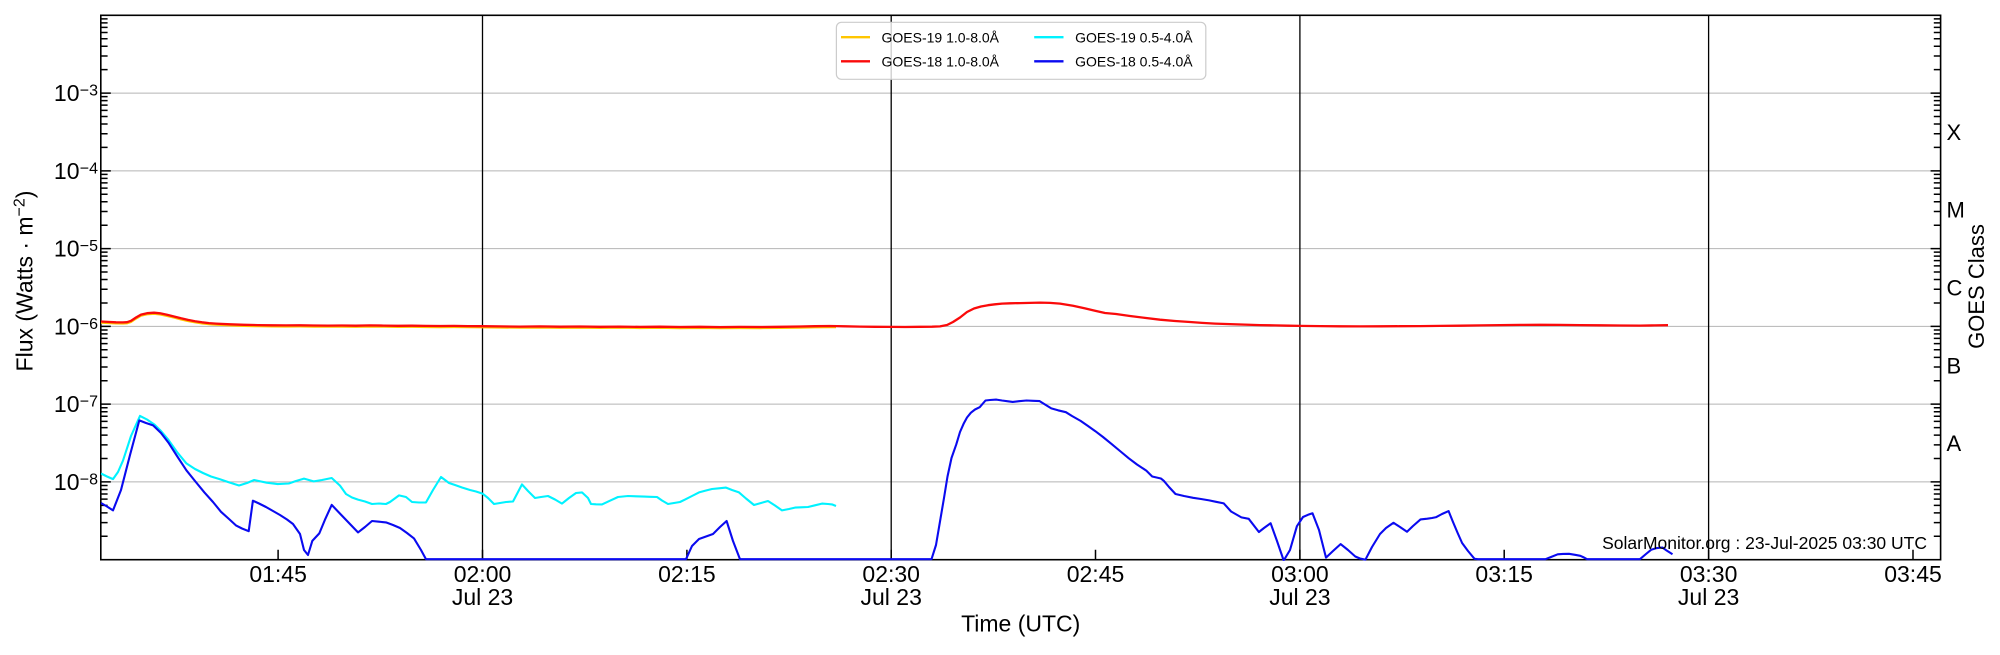 This screenshot has height=655, width=2000. I want to click on svg-text: GOES-18 1.0-8.0Å, so click(941, 62).